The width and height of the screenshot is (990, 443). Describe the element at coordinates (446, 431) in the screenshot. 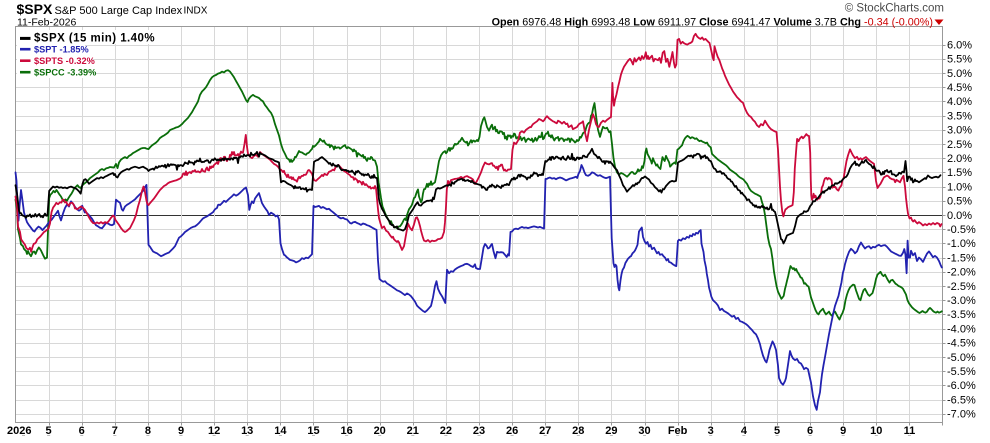

I see `svg-text: 22` at that location.